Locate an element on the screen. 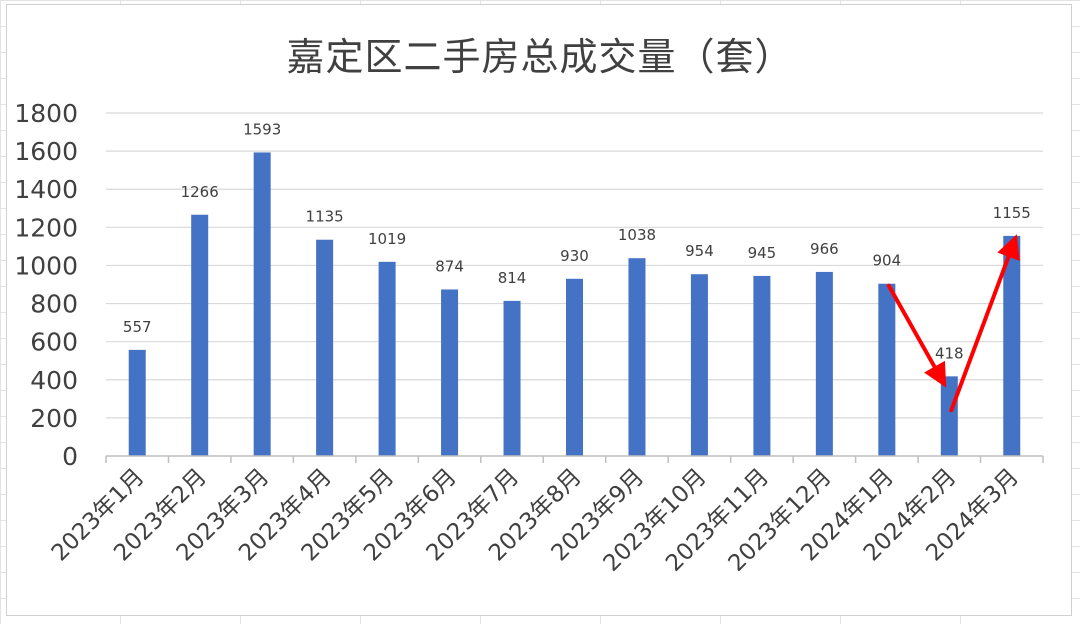  data-label: 1593 is located at coordinates (262, 129).